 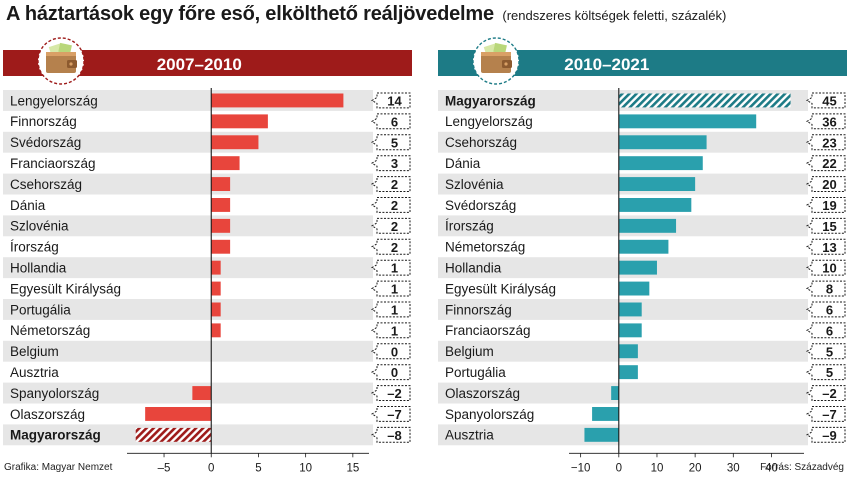 I want to click on data-label: 22, so click(x=829, y=163).